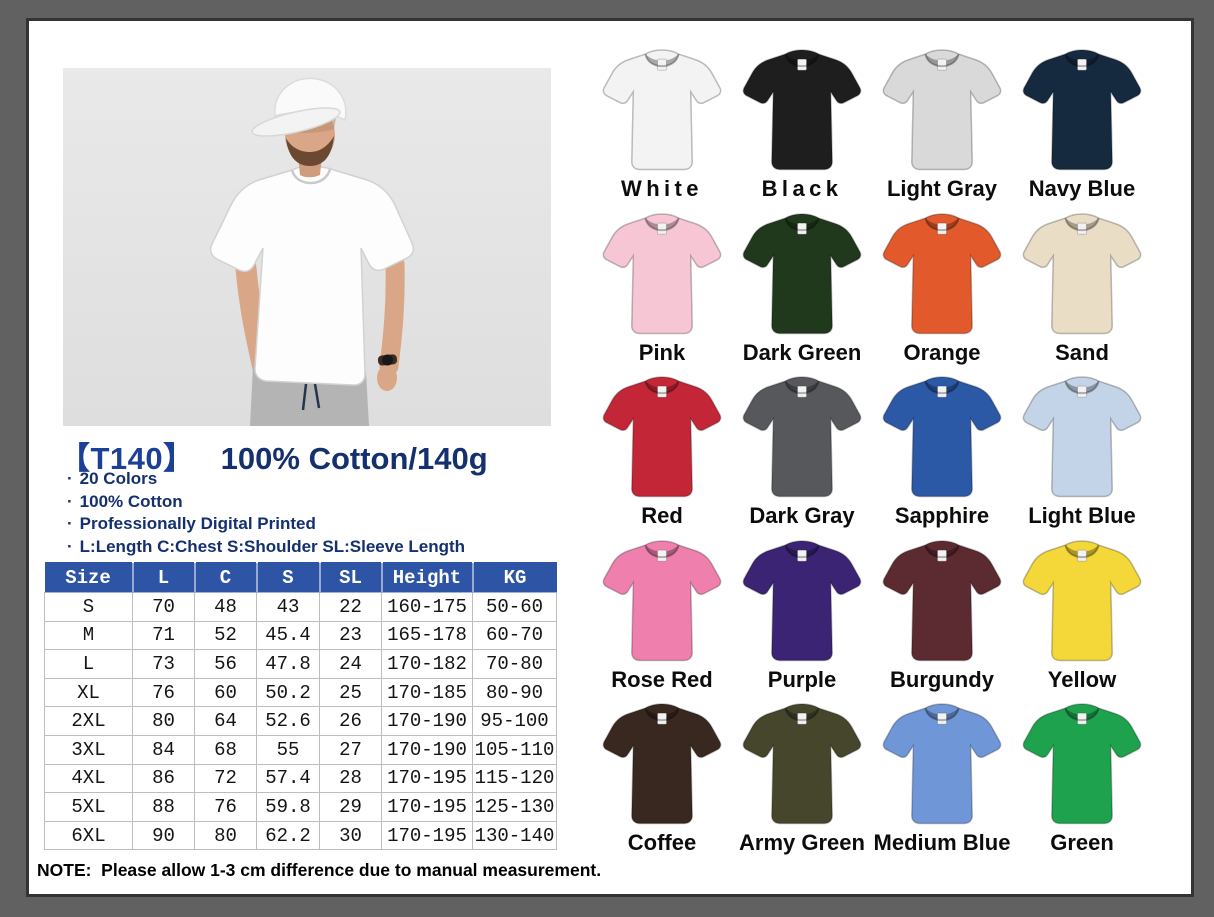 Image resolution: width=1214 pixels, height=917 pixels. What do you see at coordinates (1082, 188) in the screenshot?
I see `color-name-label: Navy Blue` at bounding box center [1082, 188].